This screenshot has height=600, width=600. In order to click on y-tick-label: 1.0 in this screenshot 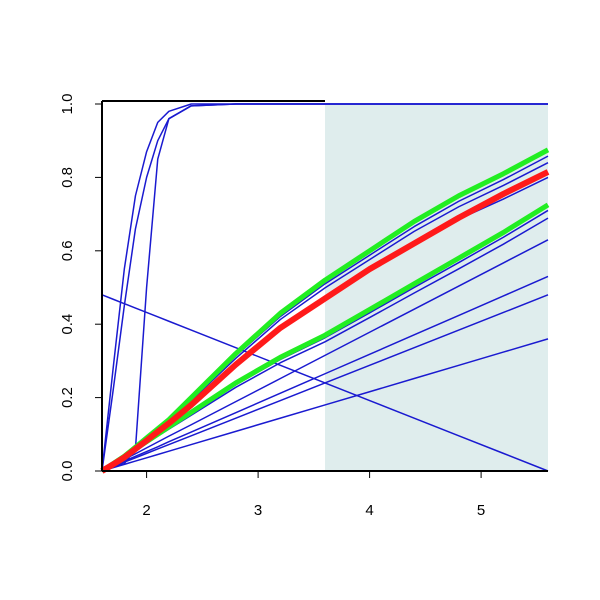, I will do `click(67, 104)`.